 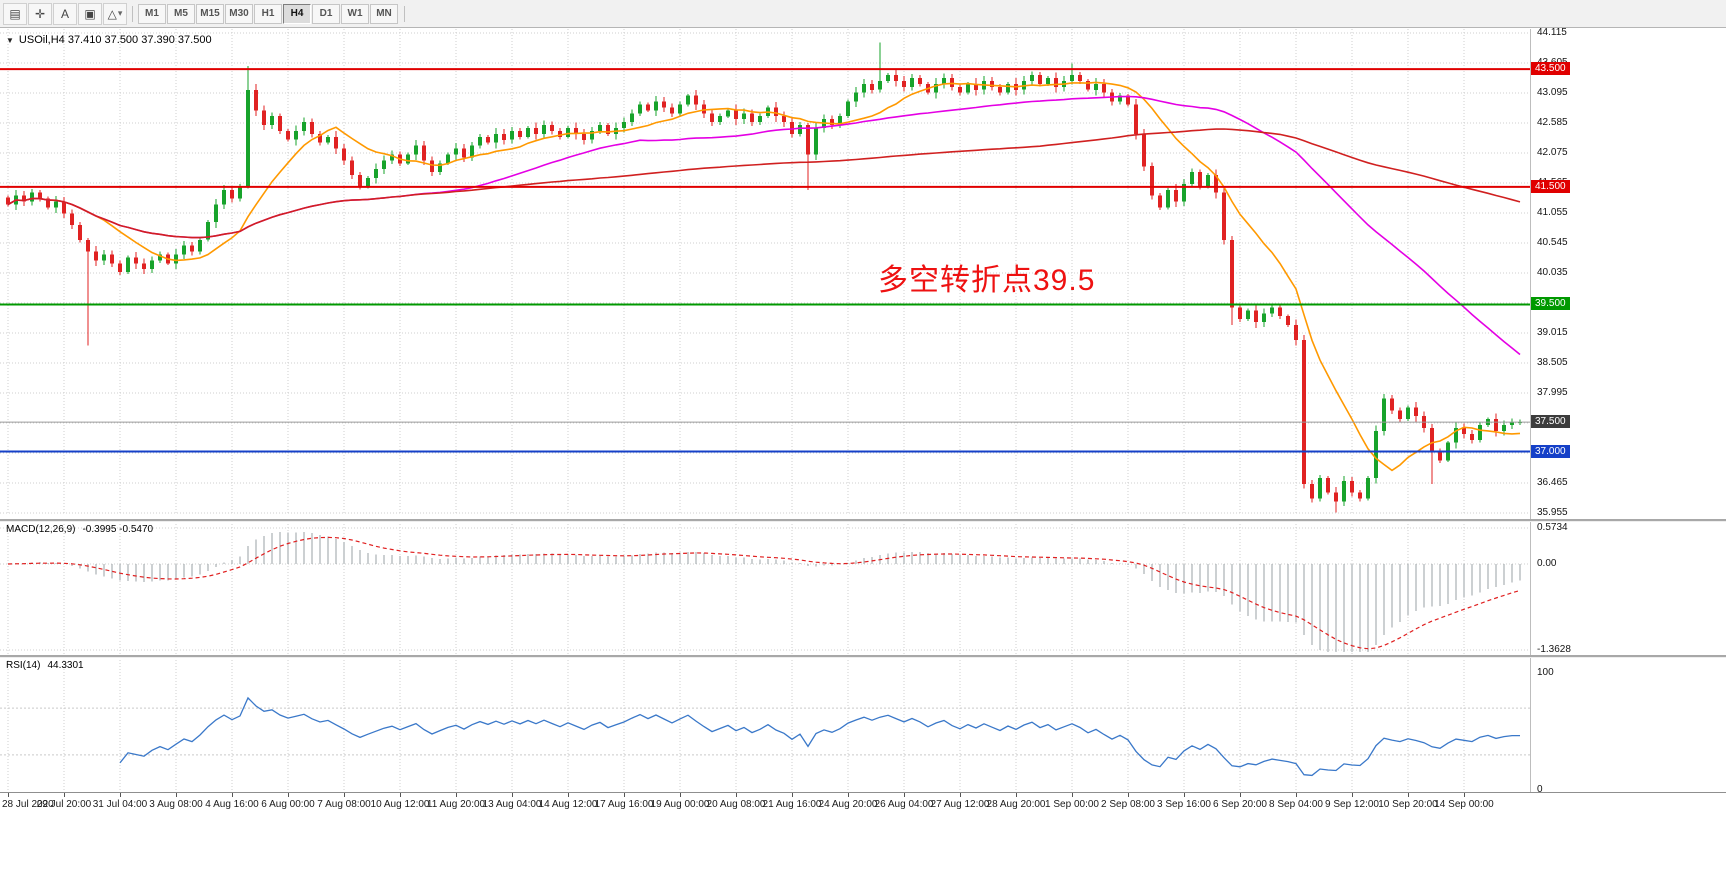 I want to click on macd-values: -0.3995 -0.5470, so click(x=118, y=529).